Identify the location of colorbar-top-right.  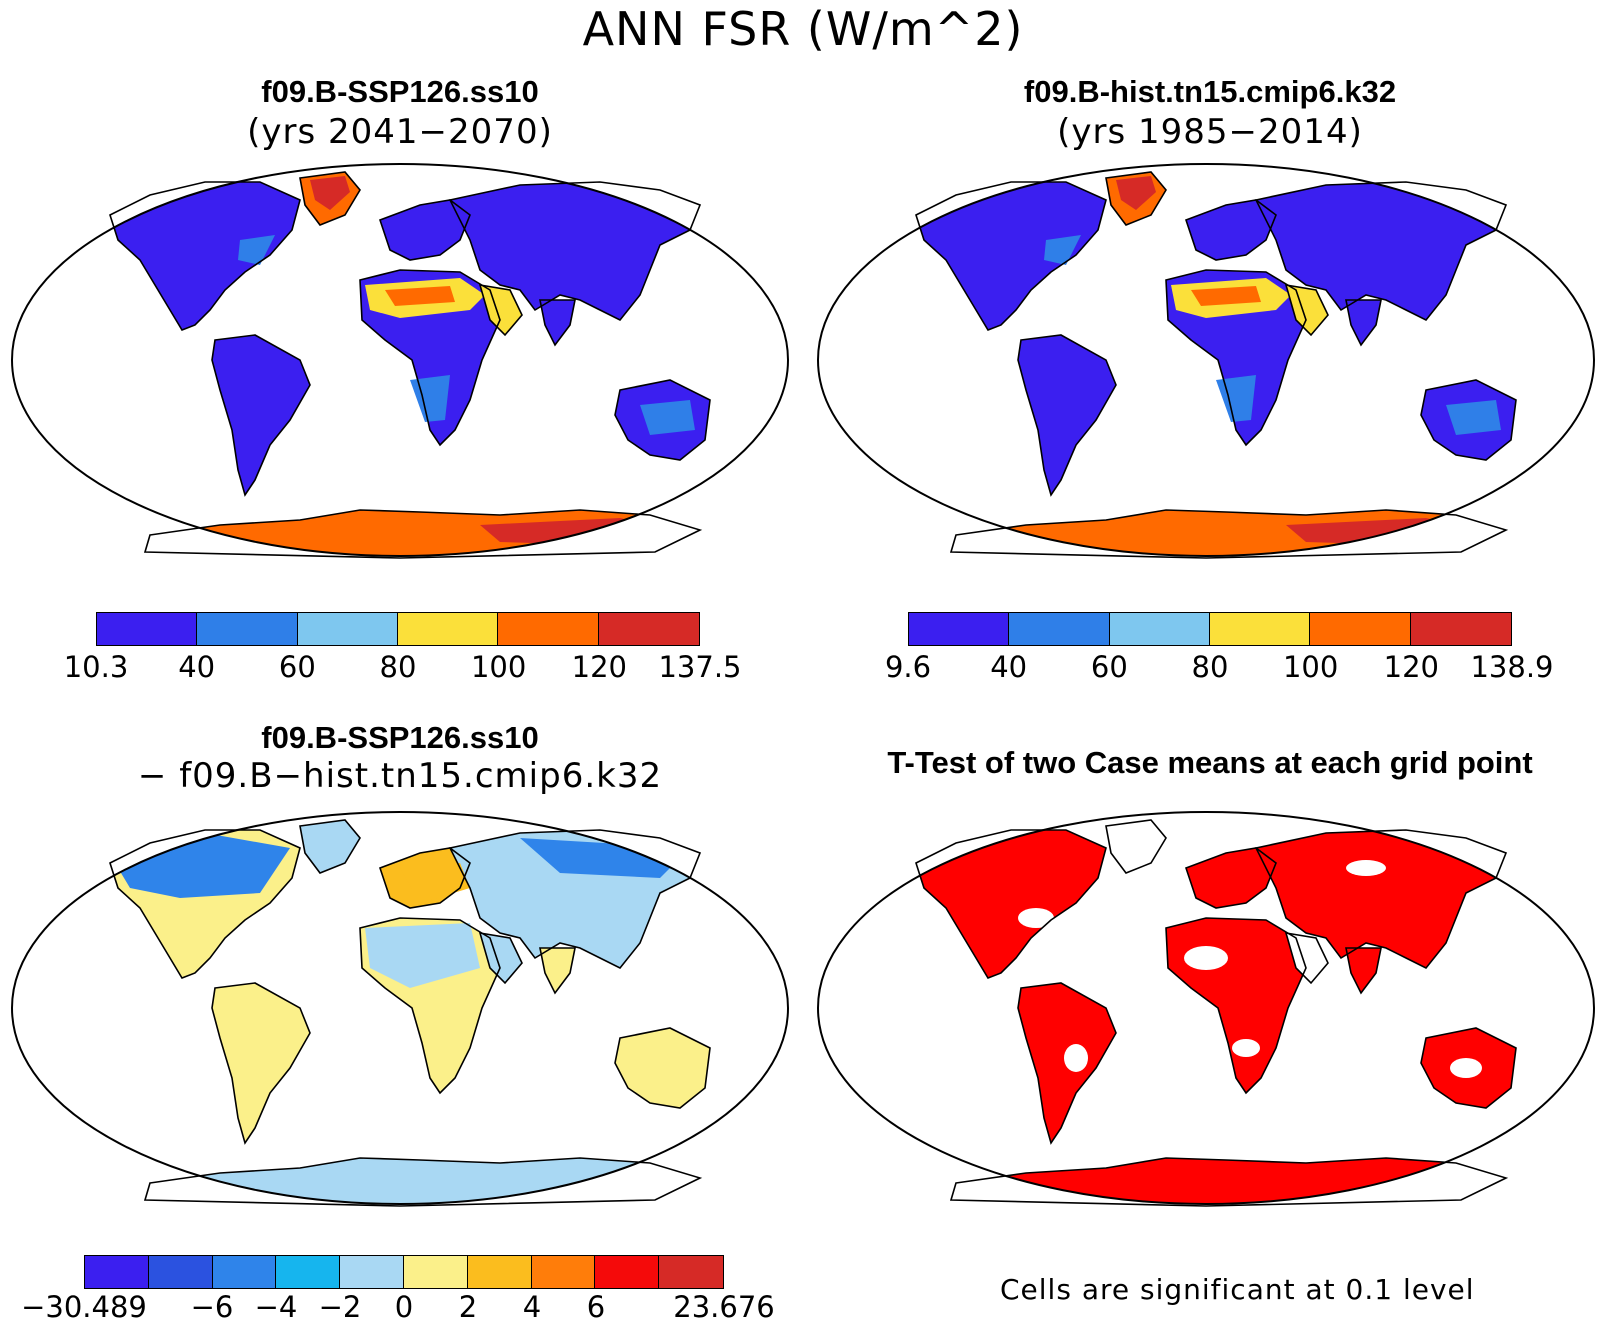
(1210, 629).